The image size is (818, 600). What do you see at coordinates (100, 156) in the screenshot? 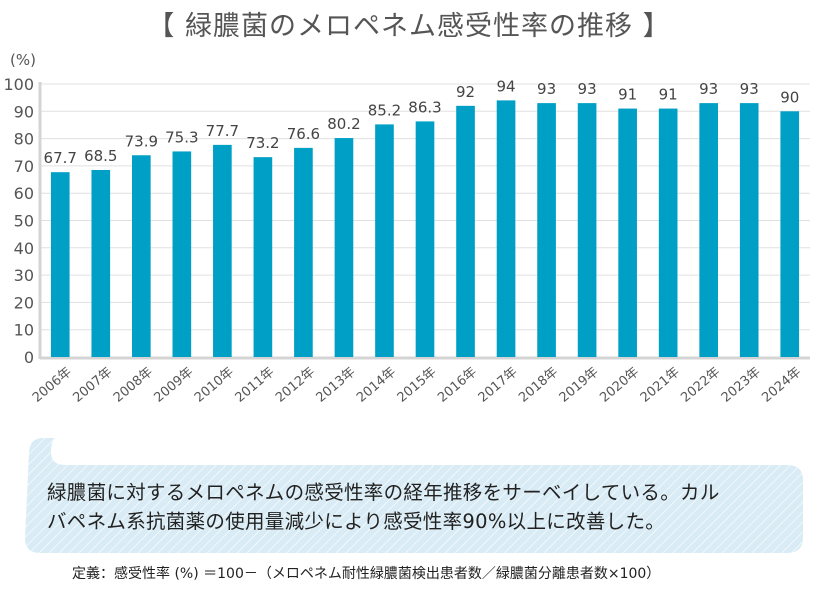
I see `data-label: 68.5` at bounding box center [100, 156].